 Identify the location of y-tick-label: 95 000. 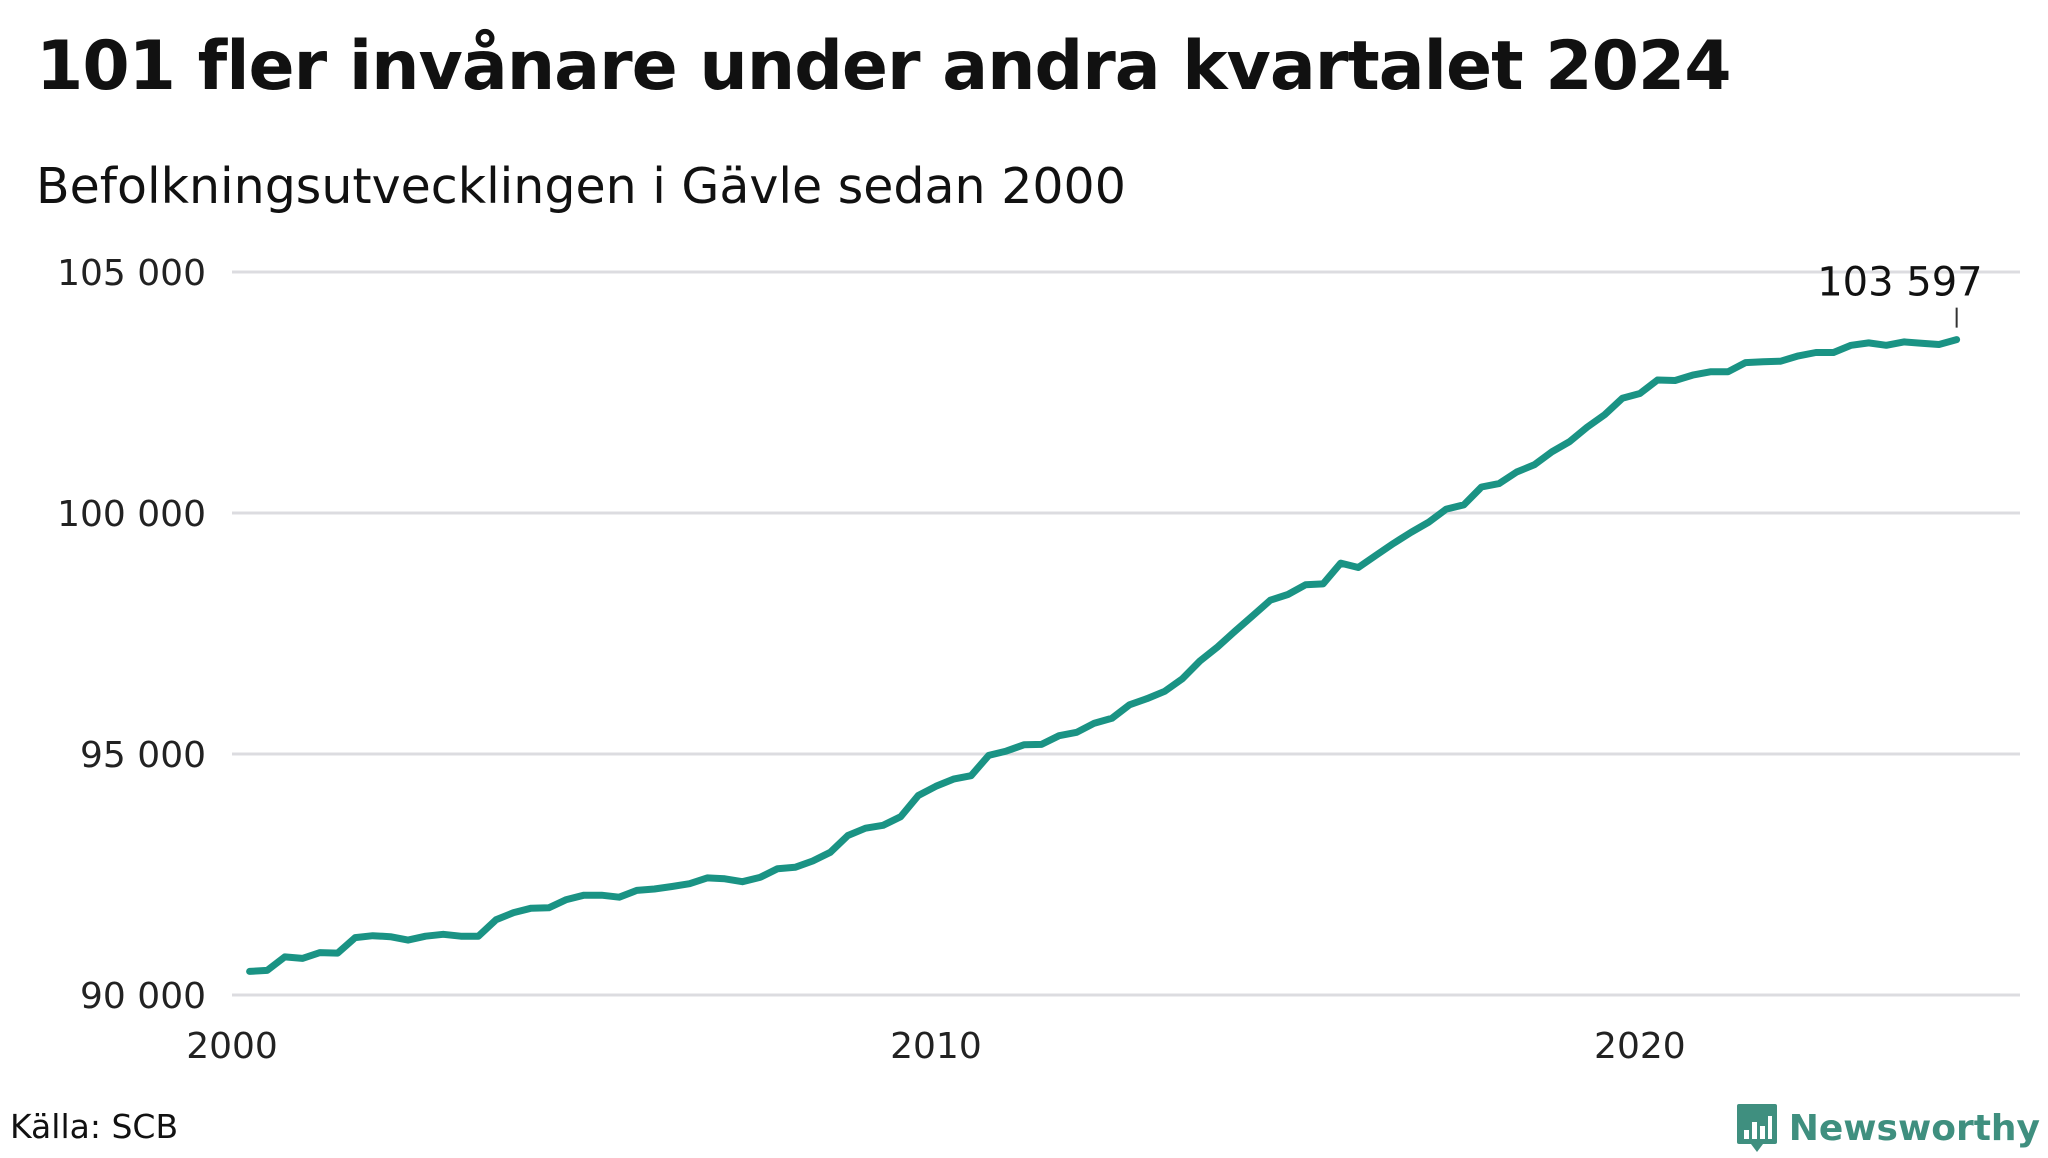
(143, 755).